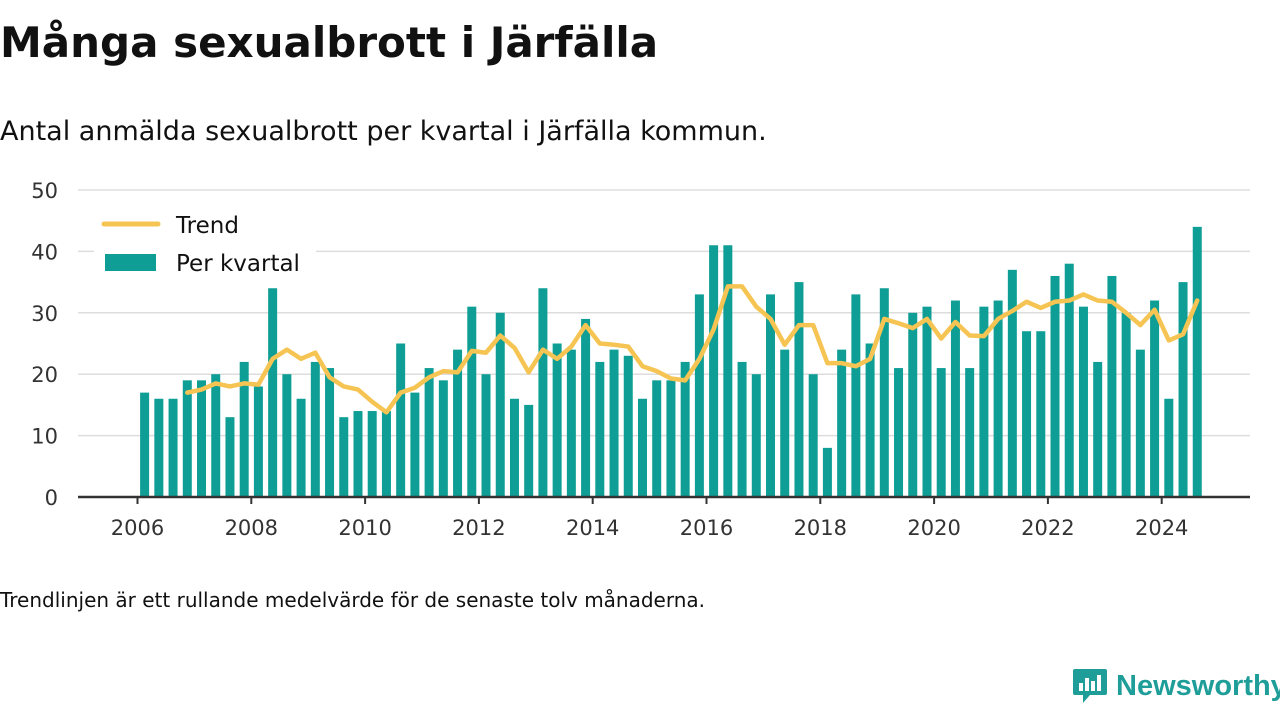  What do you see at coordinates (137, 528) in the screenshot?
I see `x-tick-label: 2006` at bounding box center [137, 528].